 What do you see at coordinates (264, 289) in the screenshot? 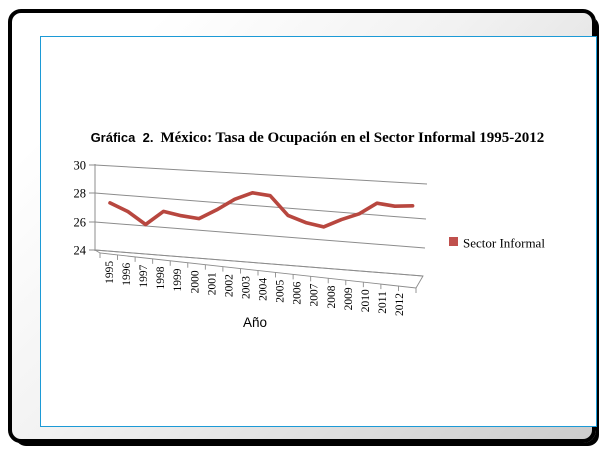
I see `x-axis-label-2004: 2004` at bounding box center [264, 289].